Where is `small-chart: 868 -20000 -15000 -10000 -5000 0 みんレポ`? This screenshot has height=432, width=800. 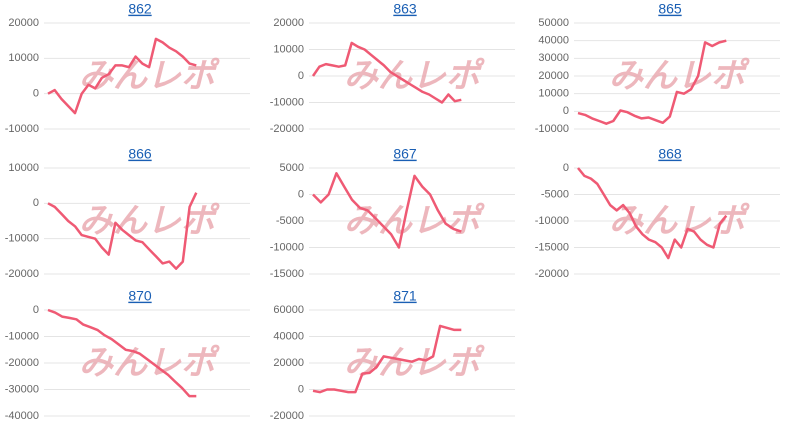
small-chart: 868 -20000 -15000 -10000 -5000 0 みんレポ is located at coordinates (657, 213).